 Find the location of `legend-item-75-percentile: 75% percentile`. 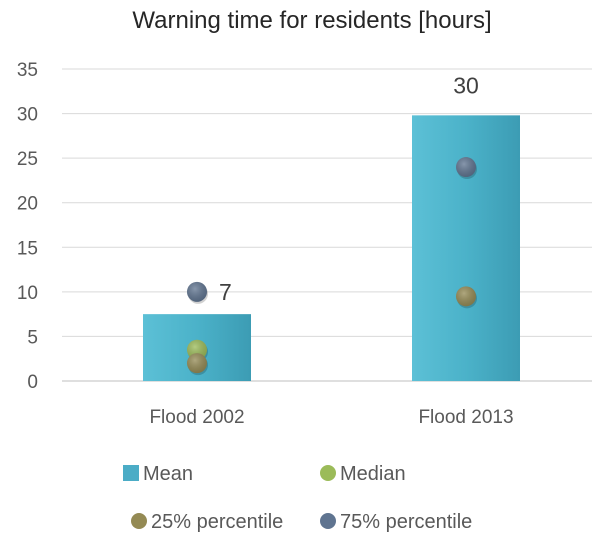

legend-item-75-percentile: 75% percentile is located at coordinates (396, 522).